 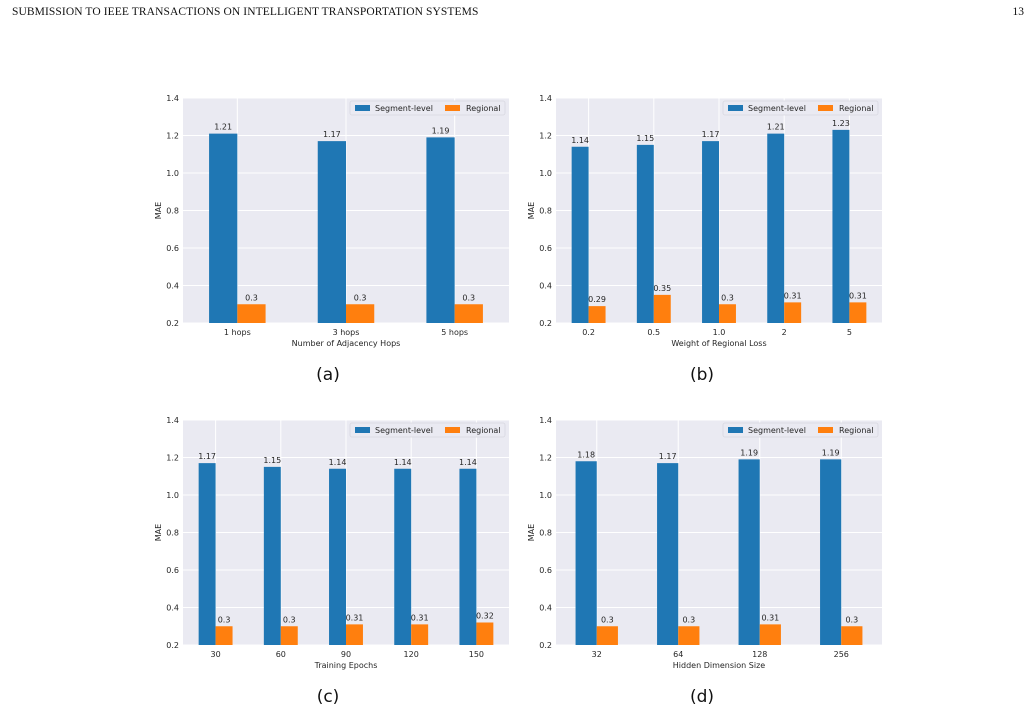 I want to click on x-tick-label: 5 hops, so click(x=454, y=332).